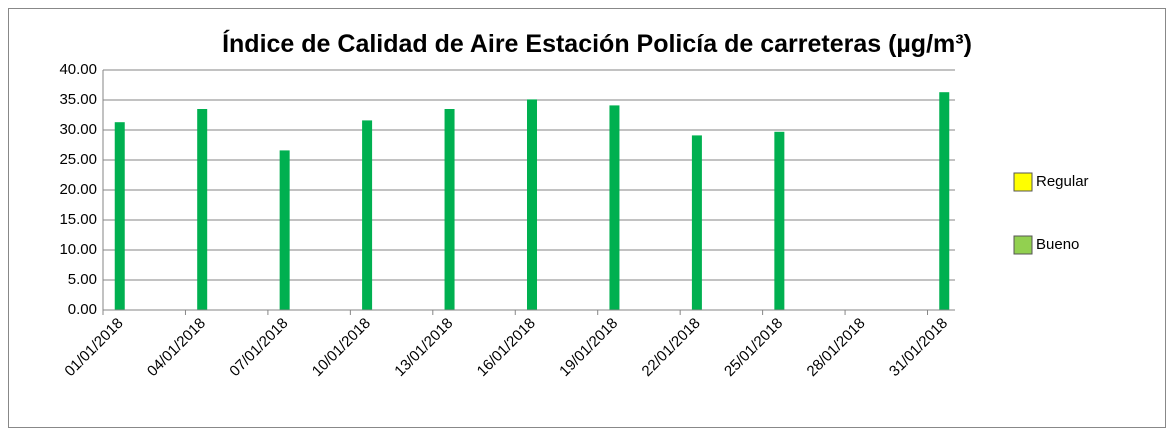  Describe the element at coordinates (78, 219) in the screenshot. I see `y-tick-label: 15.00` at that location.